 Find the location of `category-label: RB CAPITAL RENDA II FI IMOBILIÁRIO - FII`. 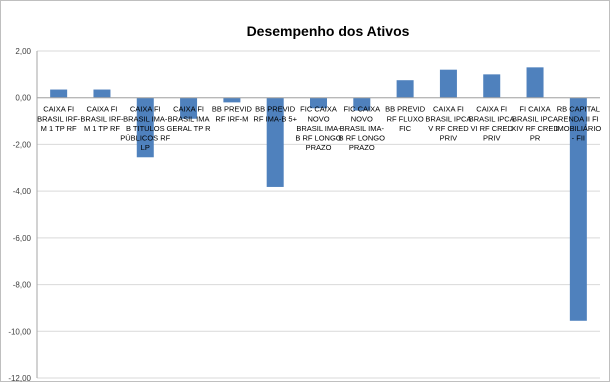

category-label: RB CAPITAL RENDA II FI IMOBILIÁRIO - FII is located at coordinates (578, 124).